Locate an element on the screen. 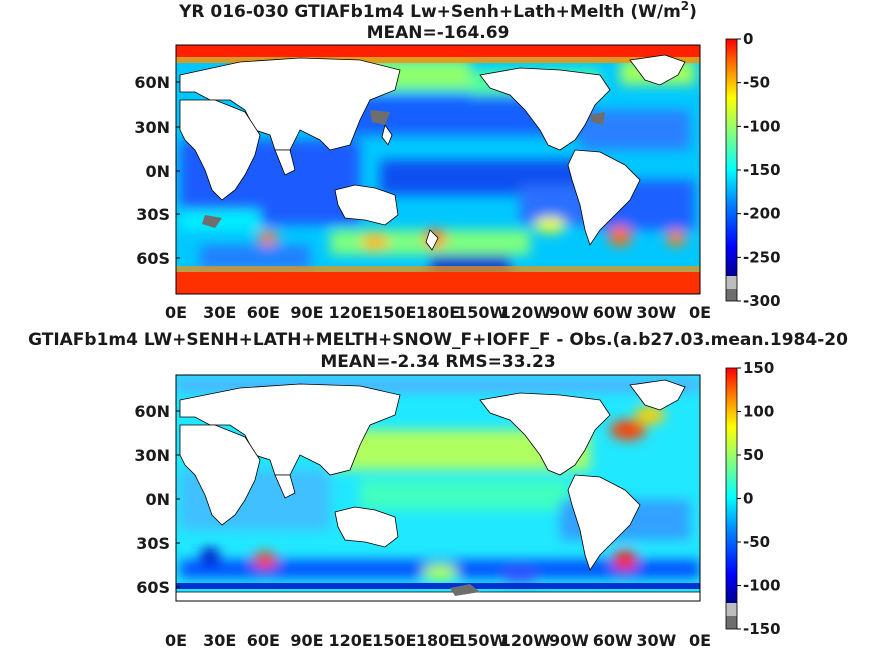  colorbar-tick-label: -300 is located at coordinates (762, 301).